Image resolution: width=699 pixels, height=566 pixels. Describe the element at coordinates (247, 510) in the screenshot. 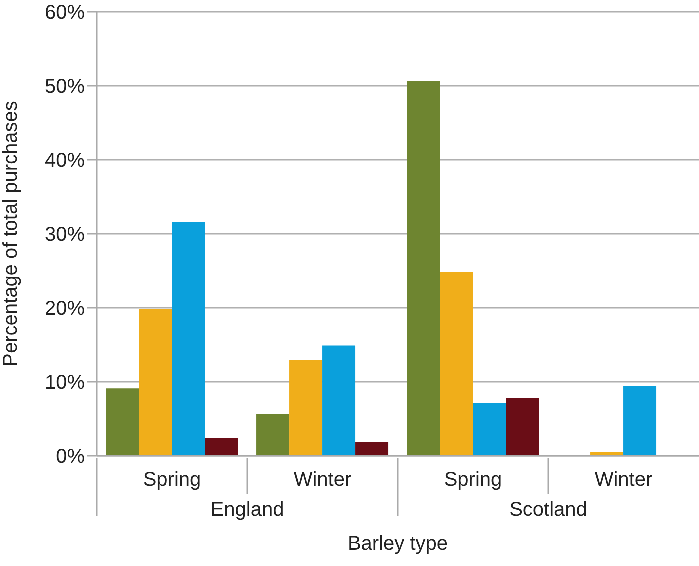

I see `text: England` at that location.